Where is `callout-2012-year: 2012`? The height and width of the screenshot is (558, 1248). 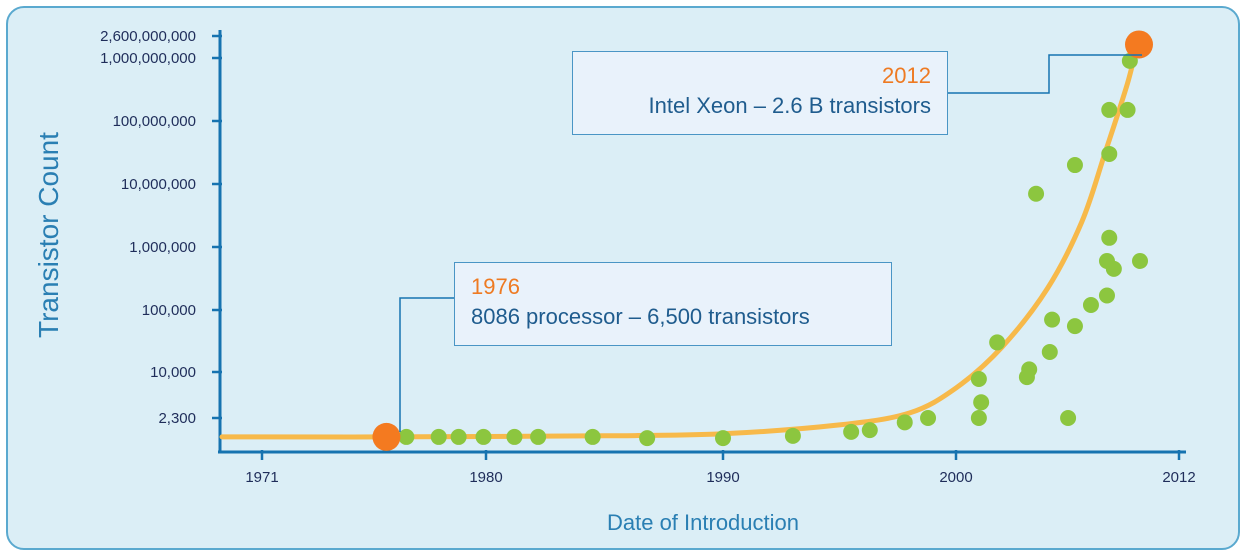
callout-2012-year: 2012 is located at coordinates (906, 75).